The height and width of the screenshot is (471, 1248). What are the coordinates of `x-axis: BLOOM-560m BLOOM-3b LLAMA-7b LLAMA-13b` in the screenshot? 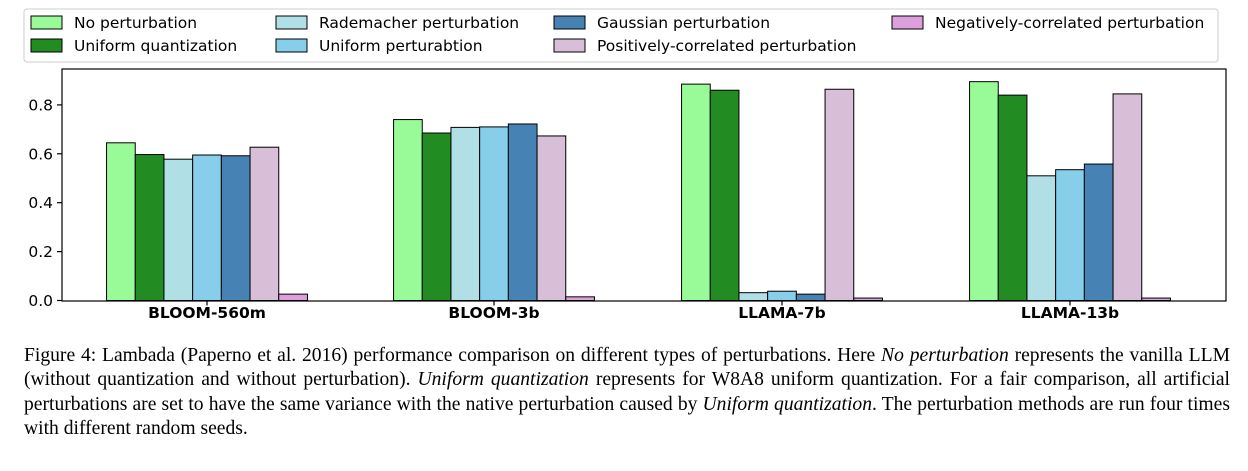 It's located at (633, 311).